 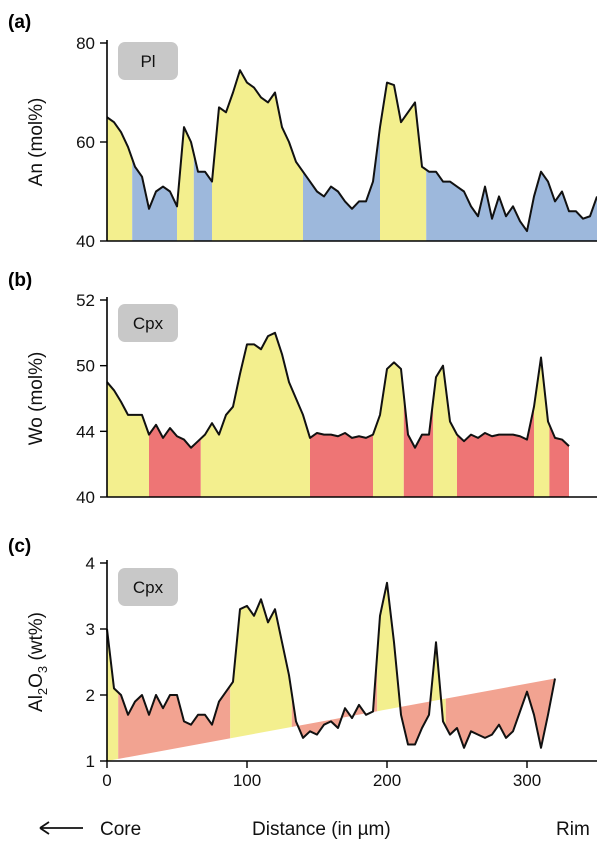 What do you see at coordinates (38, 662) in the screenshot?
I see `y-axis-label: Al2O3 (wt%)` at bounding box center [38, 662].